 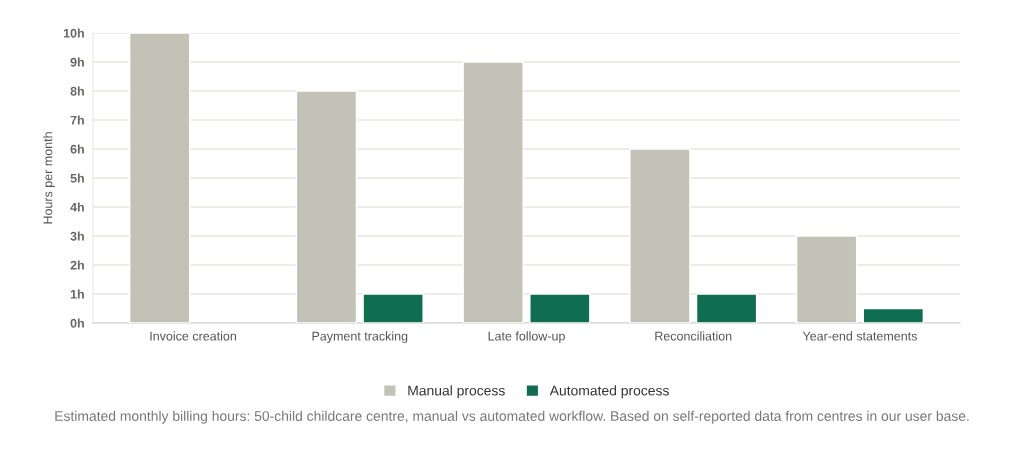 I want to click on y-tick-label: 6h, so click(x=77, y=149).